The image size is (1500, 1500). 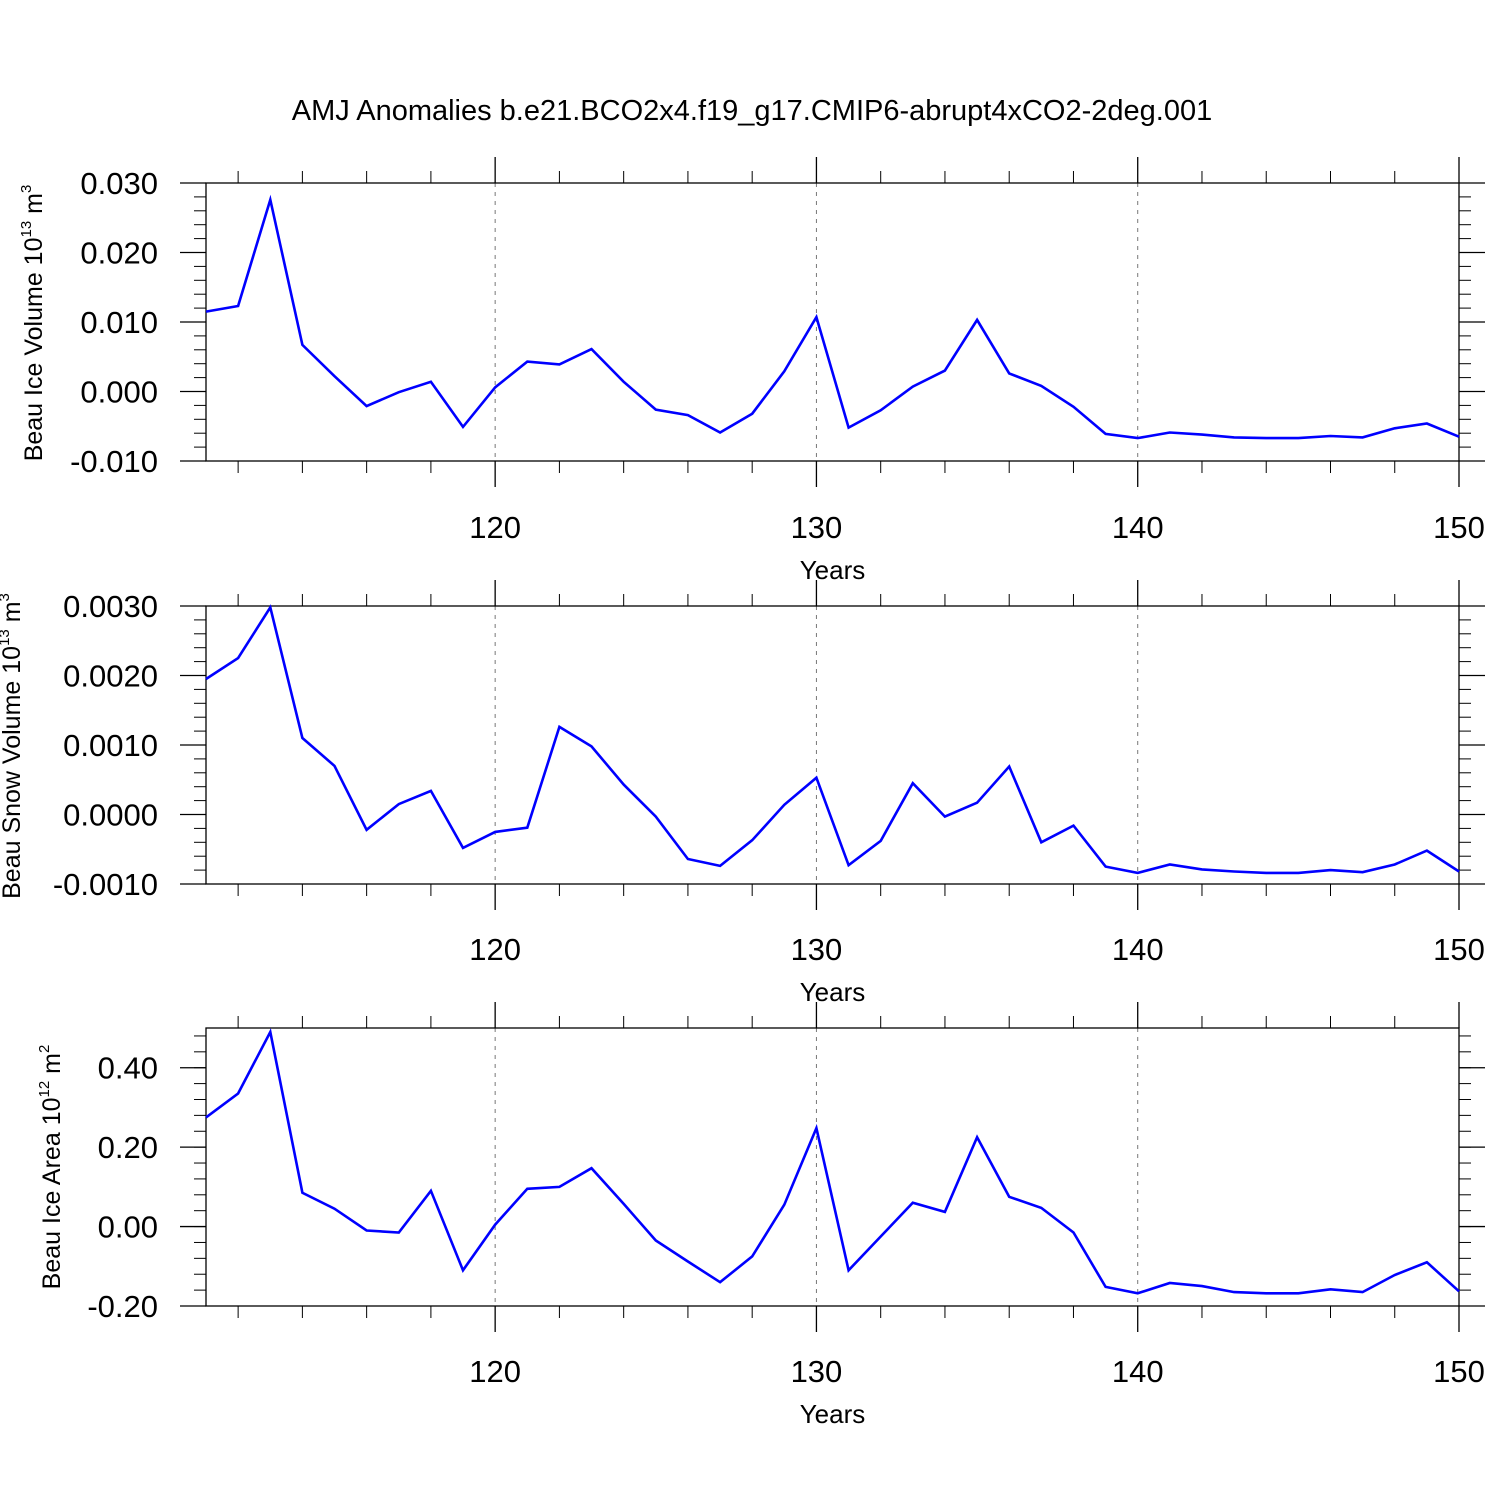 What do you see at coordinates (114, 461) in the screenshot?
I see `y-tick-label: -0.010` at bounding box center [114, 461].